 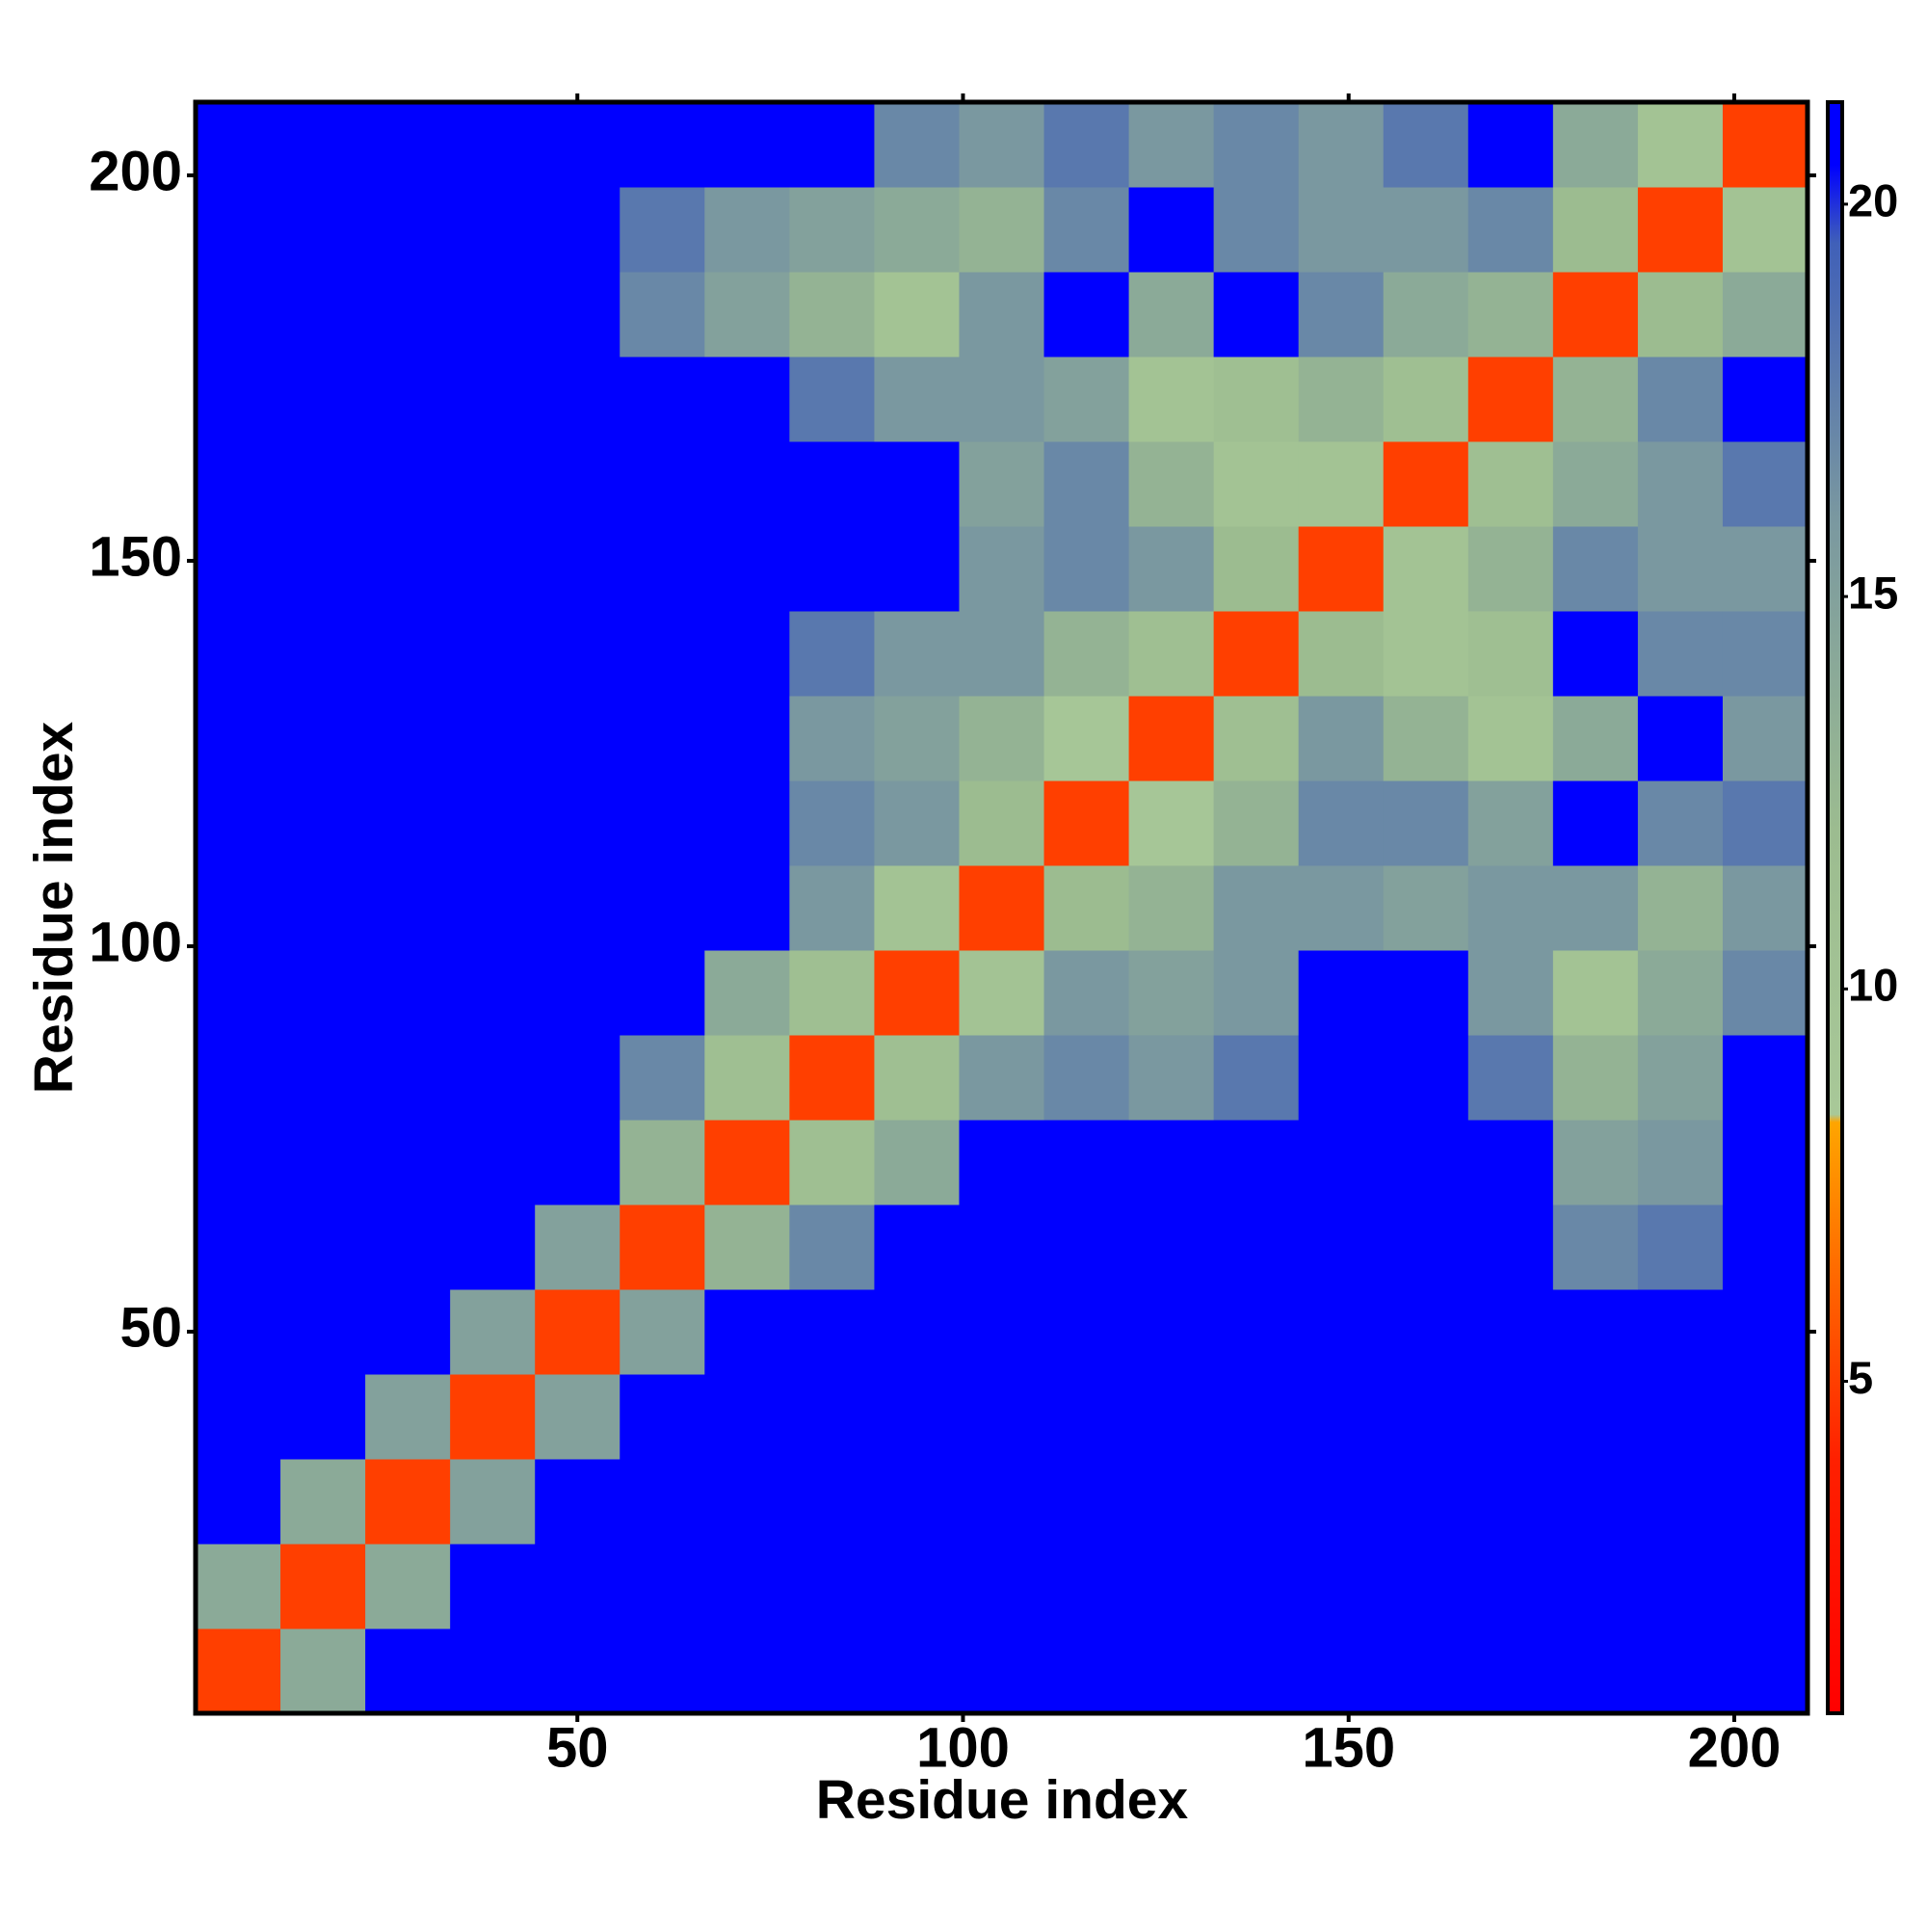 What do you see at coordinates (136, 171) in the screenshot?
I see `y-tick-label: 200` at bounding box center [136, 171].